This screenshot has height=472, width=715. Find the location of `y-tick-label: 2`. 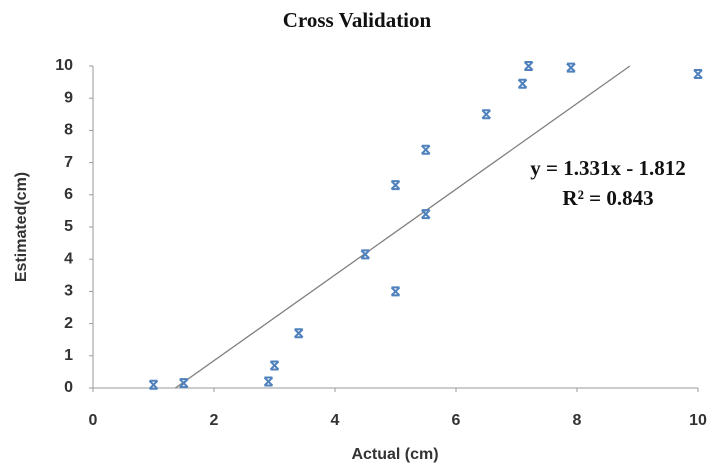

y-tick-label: 2 is located at coordinates (68, 323).